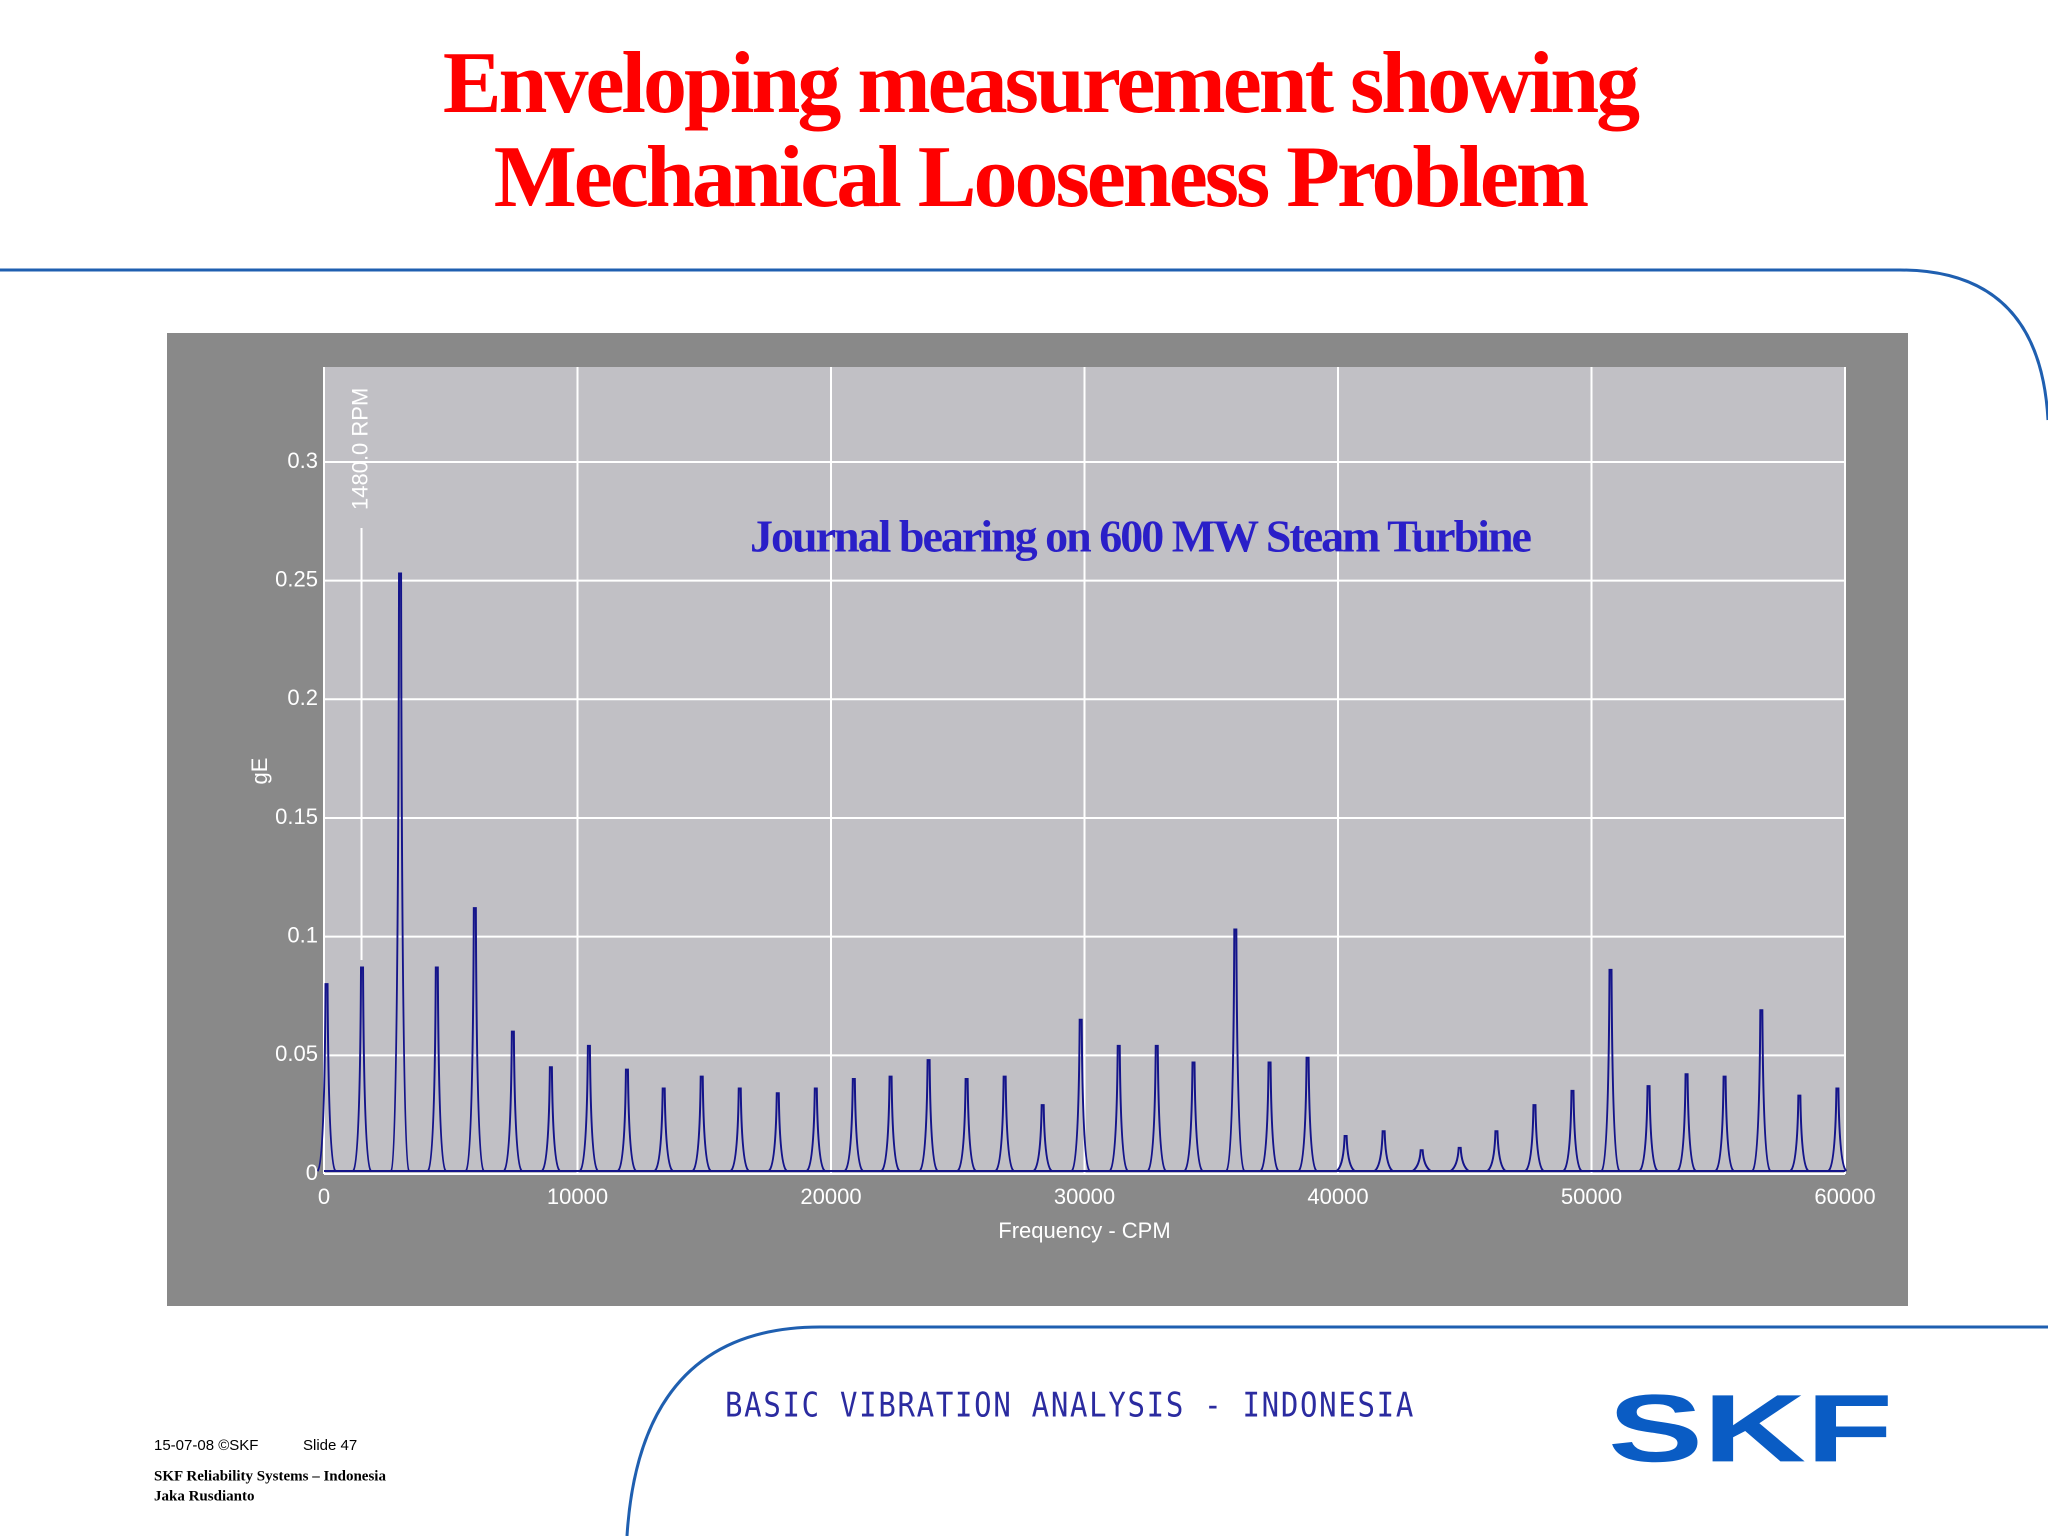 This screenshot has height=1536, width=2048. What do you see at coordinates (1336, 1430) in the screenshot?
I see `footer-curve` at bounding box center [1336, 1430].